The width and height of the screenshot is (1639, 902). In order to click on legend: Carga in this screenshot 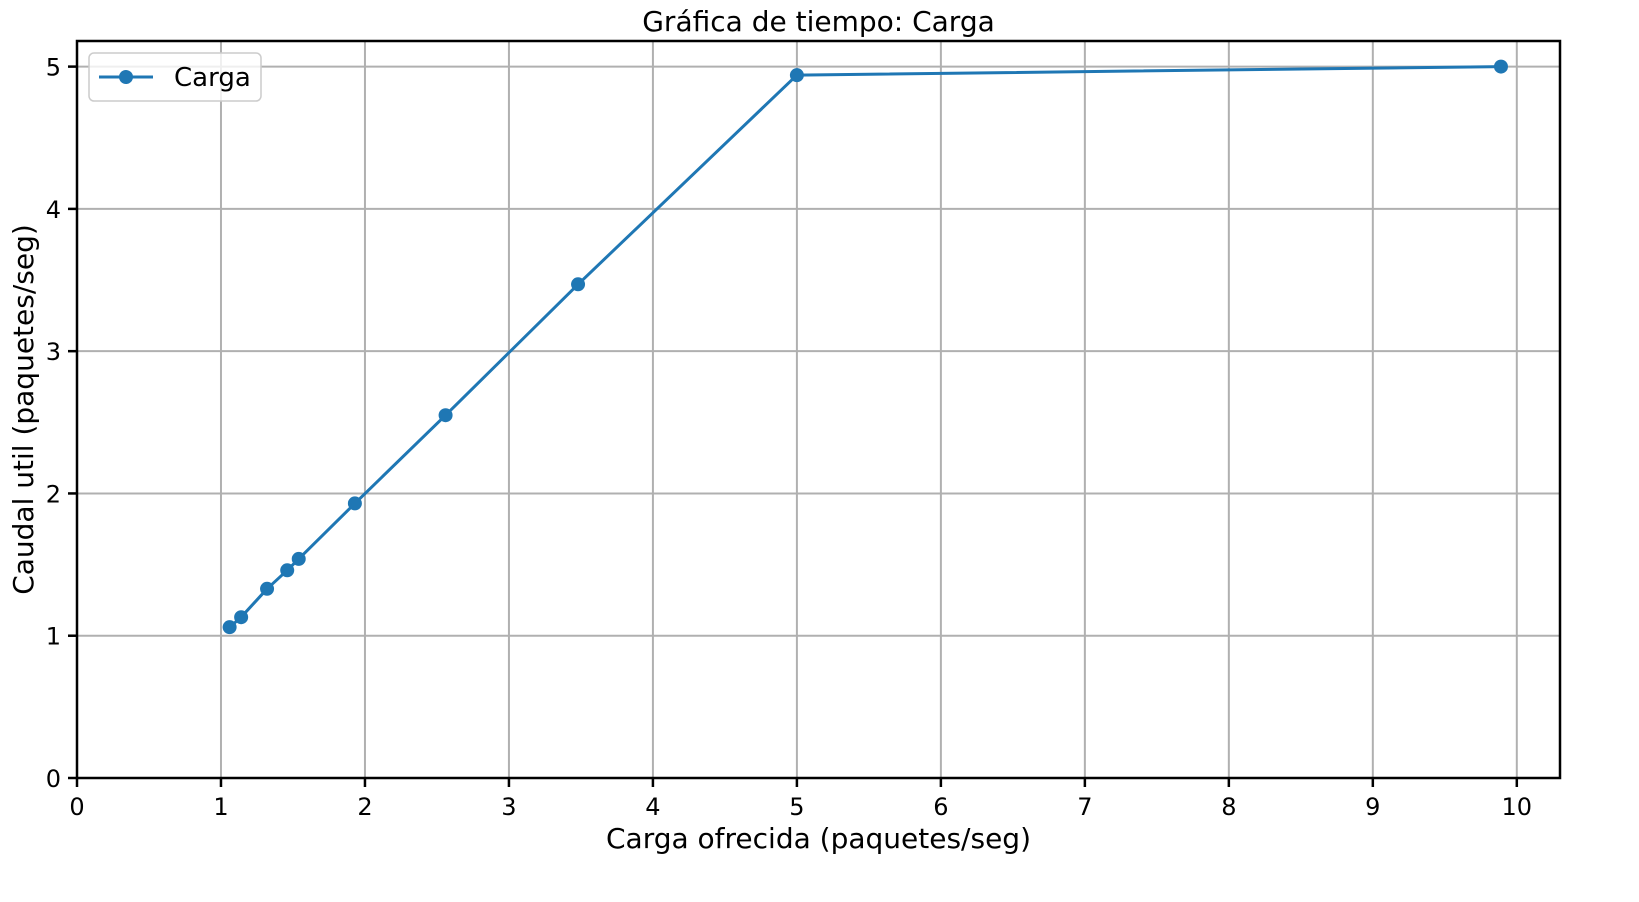, I will do `click(175, 77)`.